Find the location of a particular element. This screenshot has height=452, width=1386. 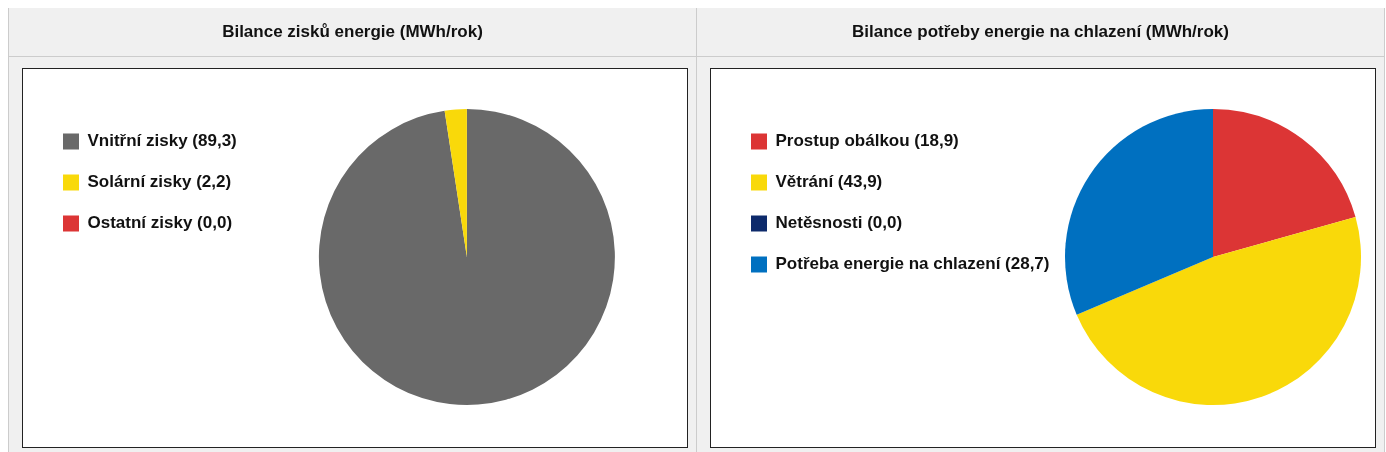

legend-label: Netěsnosti (0,0) is located at coordinates (839, 223).